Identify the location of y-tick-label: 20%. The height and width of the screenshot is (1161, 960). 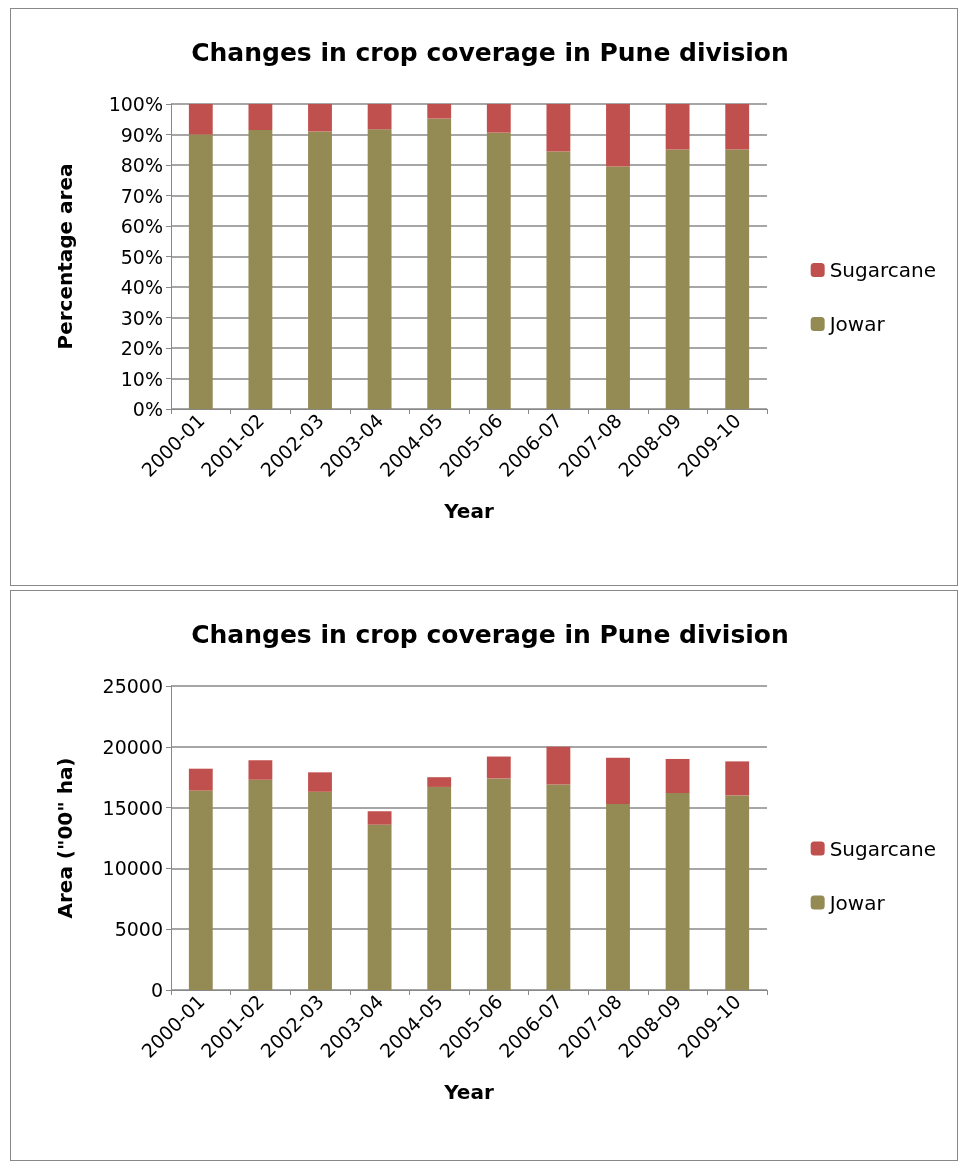
(141, 348).